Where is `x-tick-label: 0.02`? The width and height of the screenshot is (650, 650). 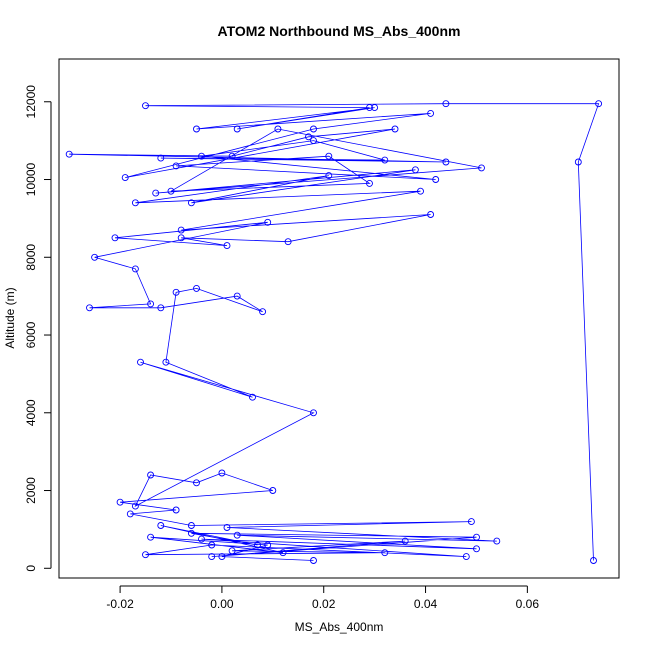 x-tick-label: 0.02 is located at coordinates (324, 604).